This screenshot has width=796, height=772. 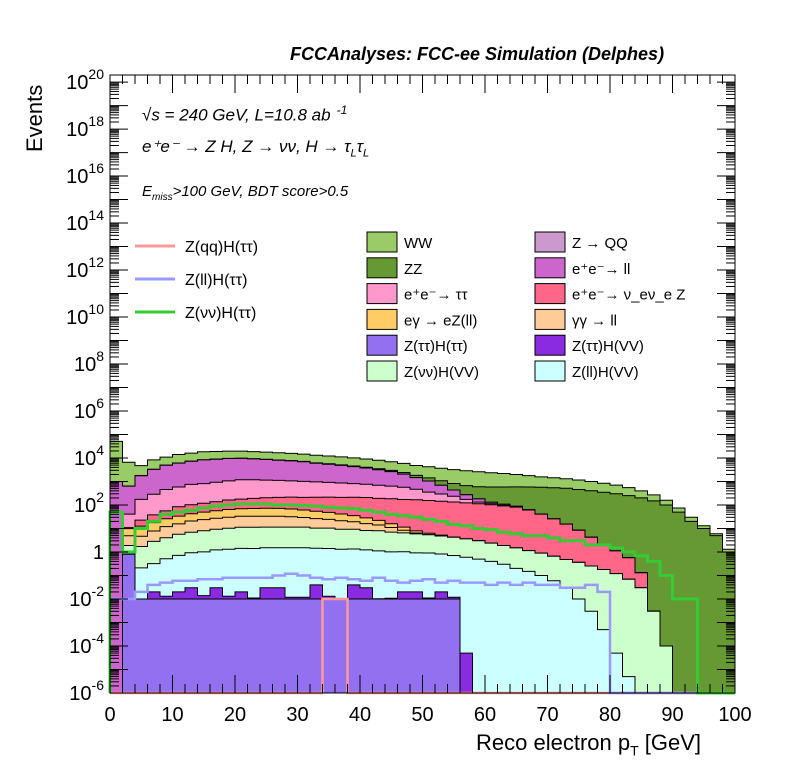 I want to click on legend-entry-0-2: e⁺e⁻→ ττ, so click(x=436, y=295).